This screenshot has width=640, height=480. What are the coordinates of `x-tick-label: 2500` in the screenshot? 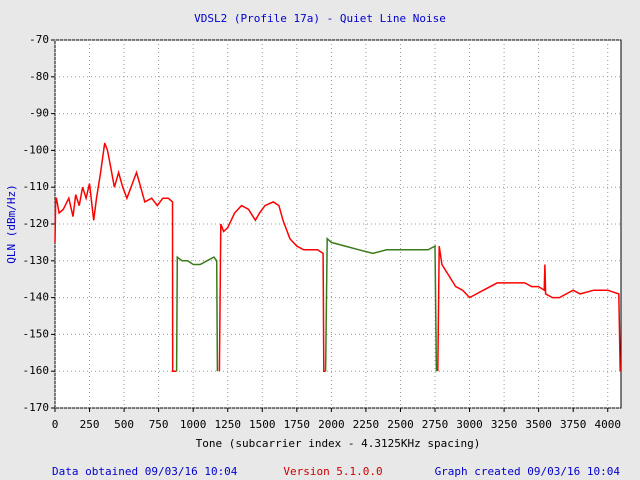 It's located at (400, 424).